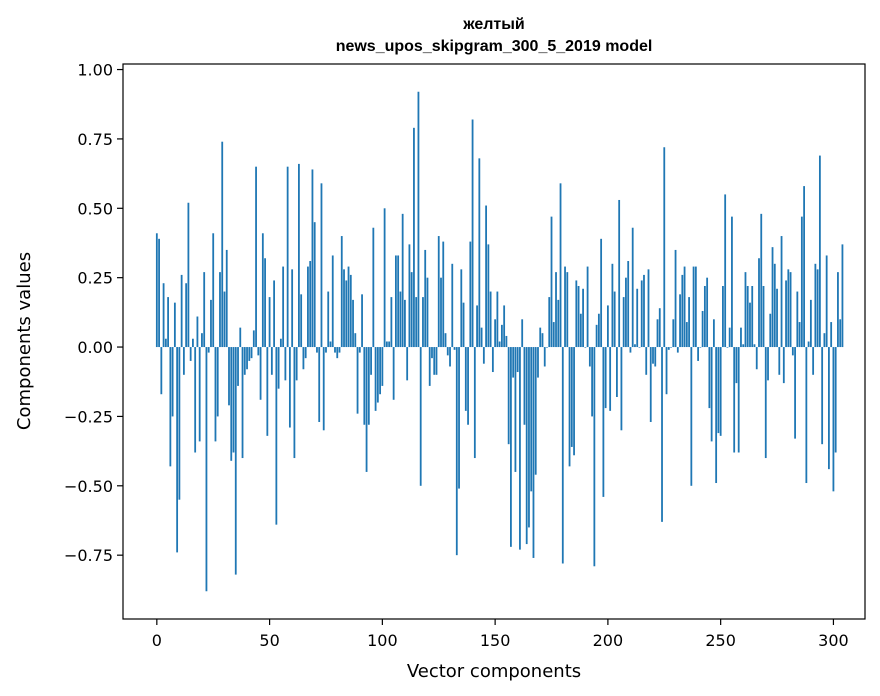 The width and height of the screenshot is (880, 696). Describe the element at coordinates (495, 640) in the screenshot. I see `x-tick-label-150: 150` at that location.